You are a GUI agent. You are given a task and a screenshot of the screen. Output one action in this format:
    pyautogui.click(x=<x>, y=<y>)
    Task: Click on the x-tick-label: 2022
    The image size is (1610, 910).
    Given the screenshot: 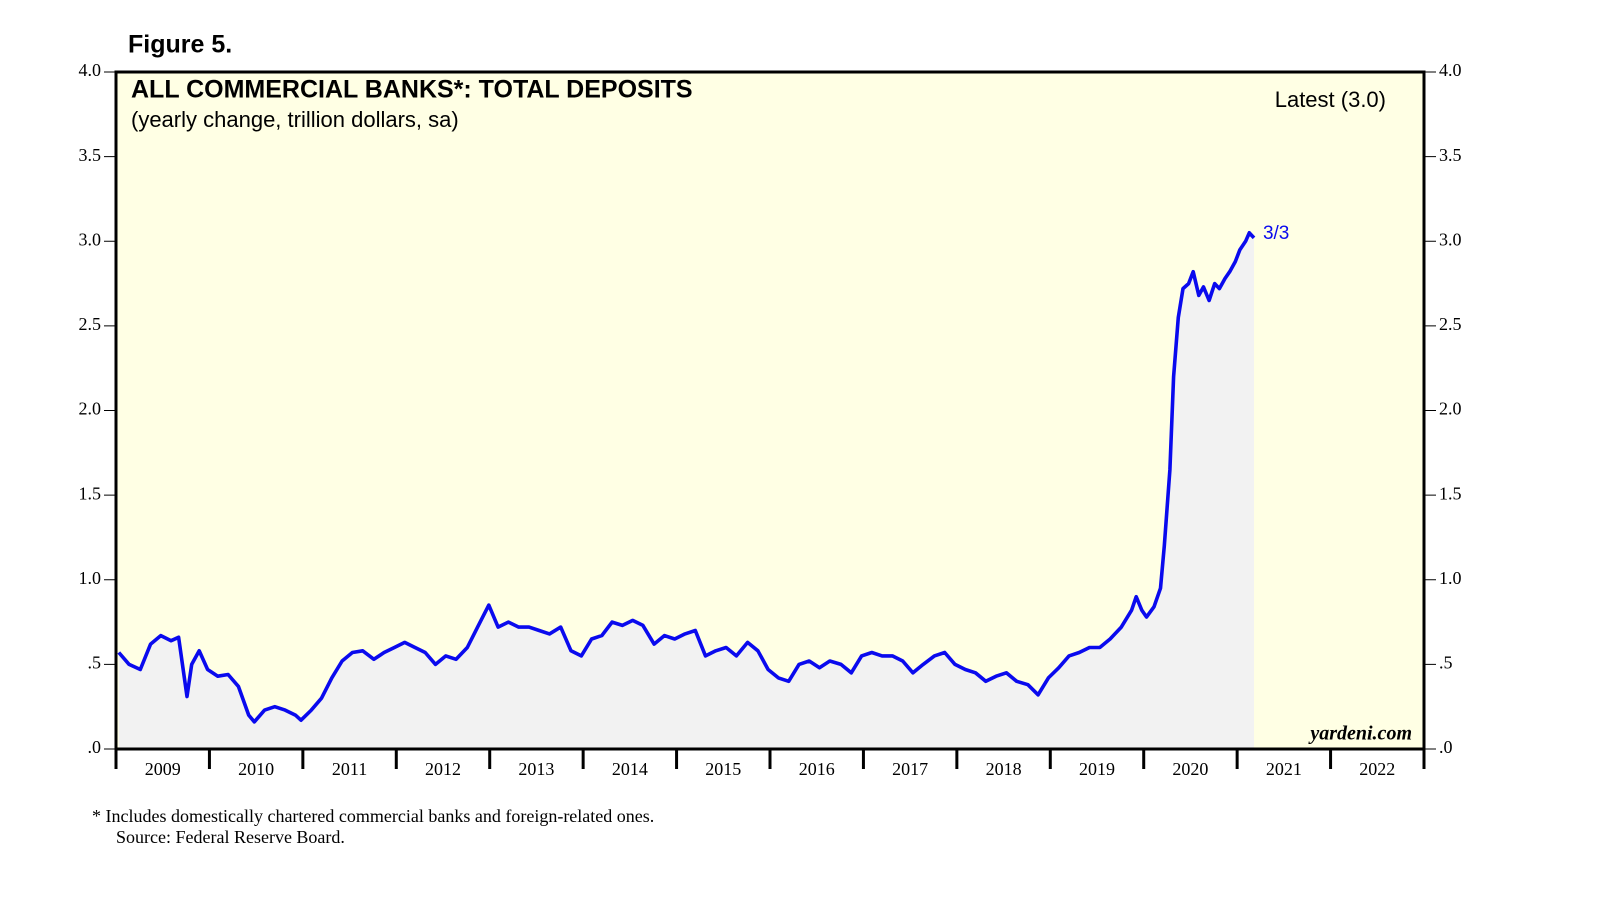 What is the action you would take?
    pyautogui.click(x=1377, y=769)
    